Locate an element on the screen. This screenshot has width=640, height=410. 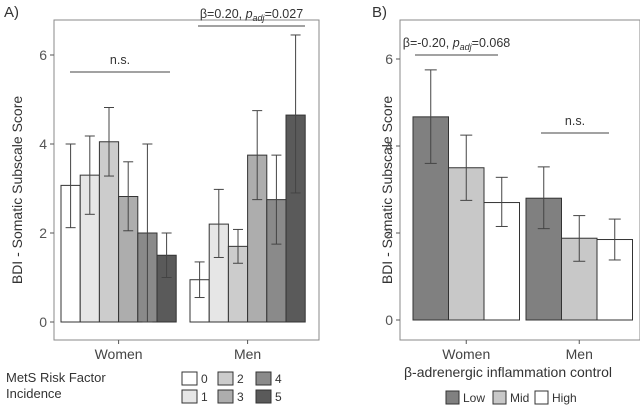
b-error-bar-men-high is located at coordinates (614, 239).